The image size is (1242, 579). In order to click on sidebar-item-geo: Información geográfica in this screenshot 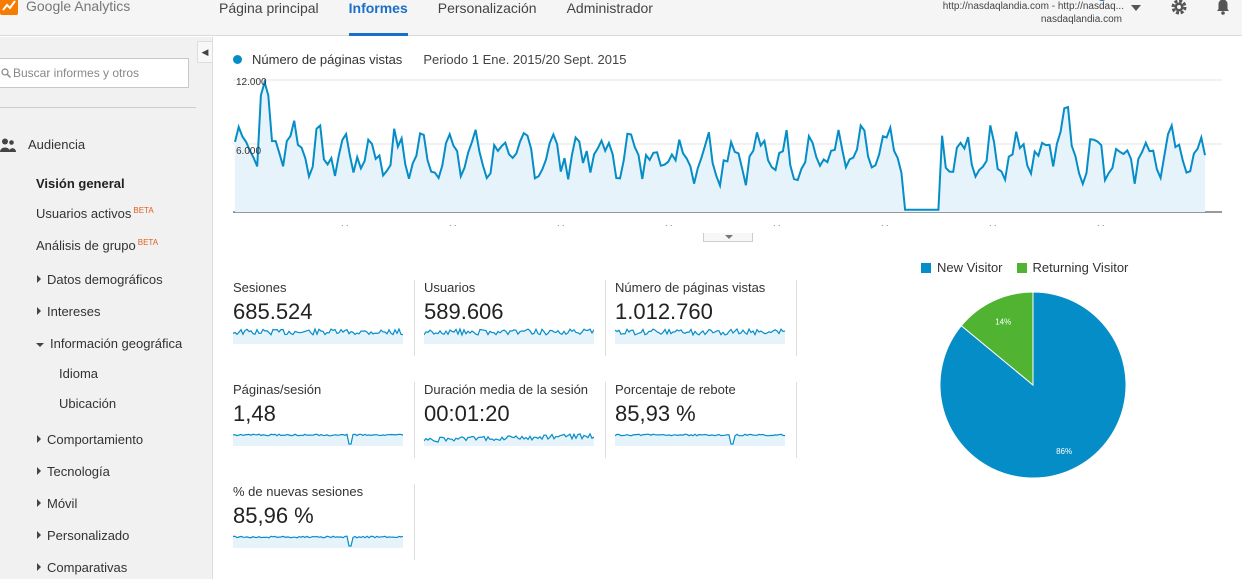, I will do `click(109, 343)`.